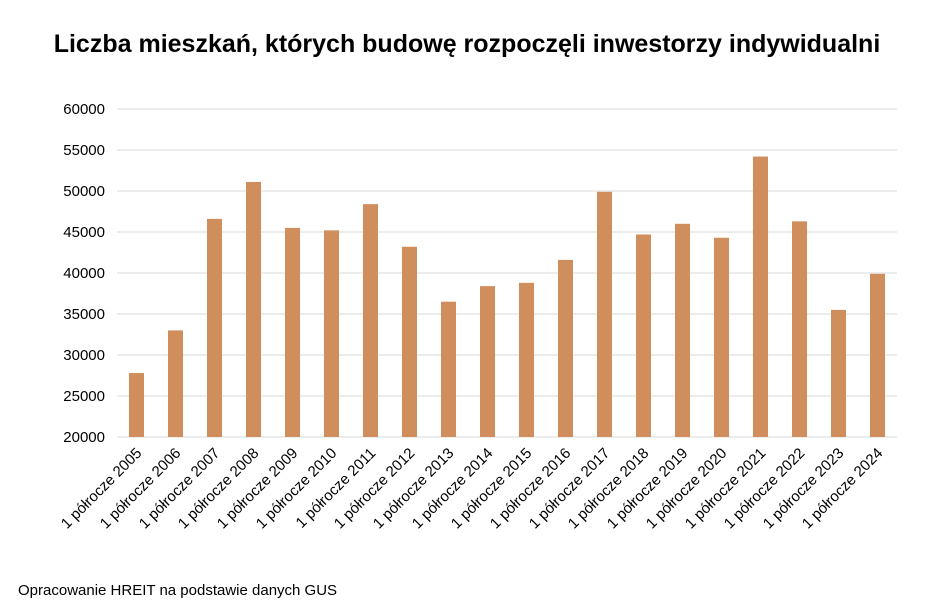 This screenshot has height=612, width=934. Describe the element at coordinates (84, 355) in the screenshot. I see `y-tick-label: 30000` at that location.